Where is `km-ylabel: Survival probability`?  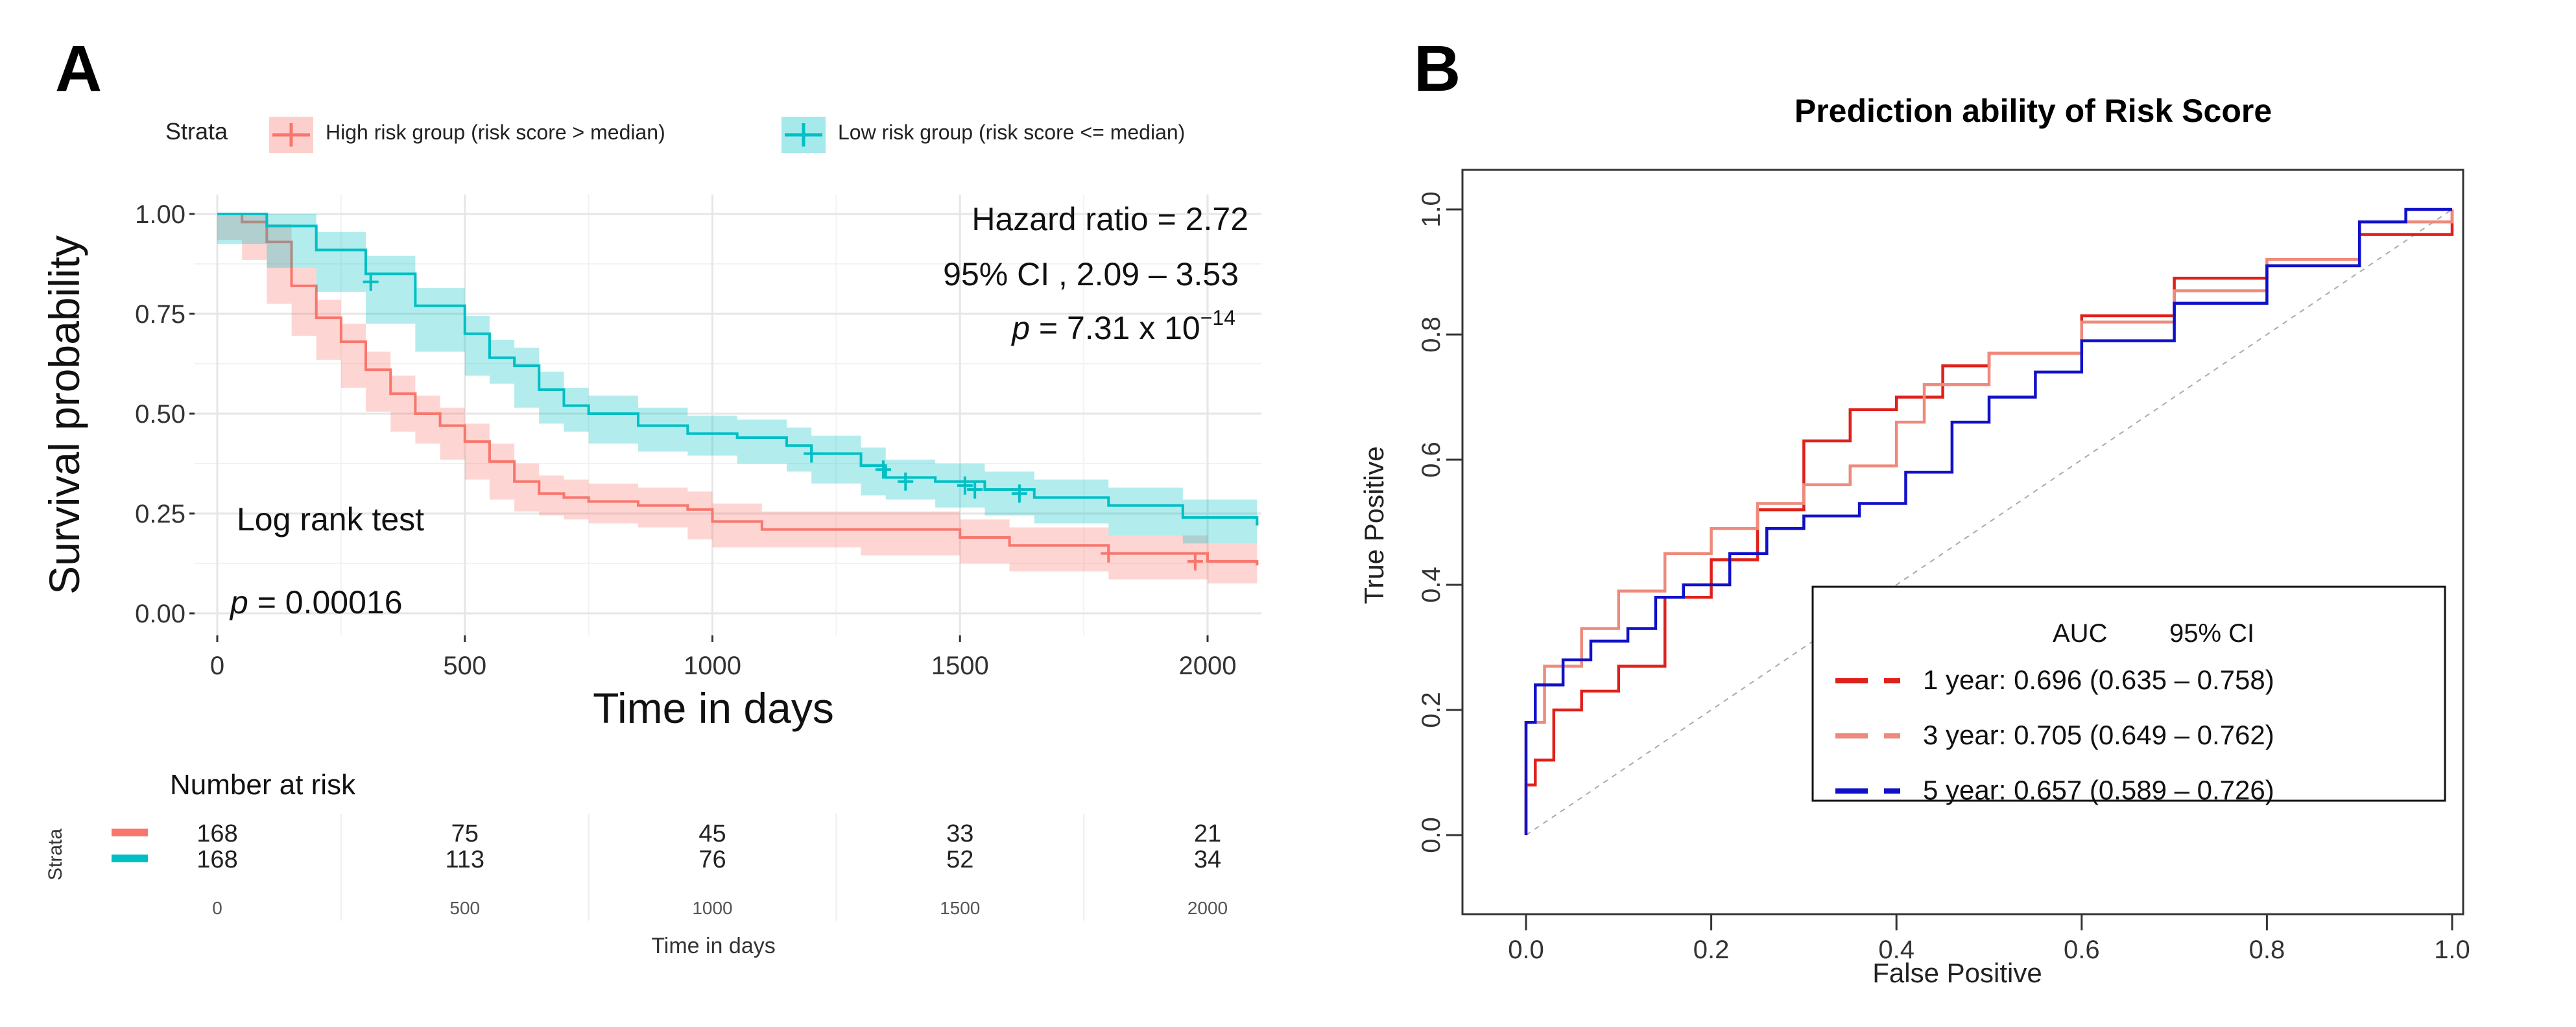
km-ylabel: Survival probability is located at coordinates (64, 415).